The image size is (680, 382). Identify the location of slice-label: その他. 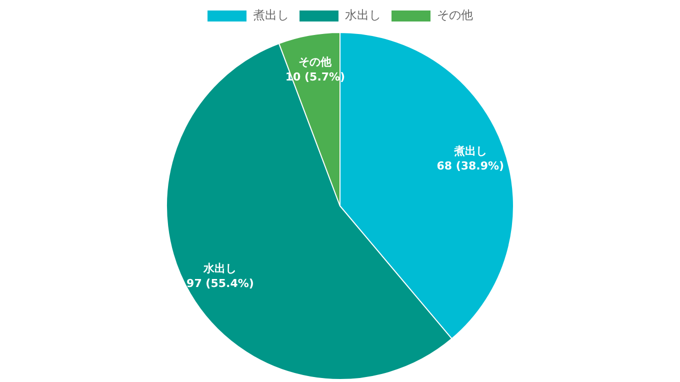
(315, 61).